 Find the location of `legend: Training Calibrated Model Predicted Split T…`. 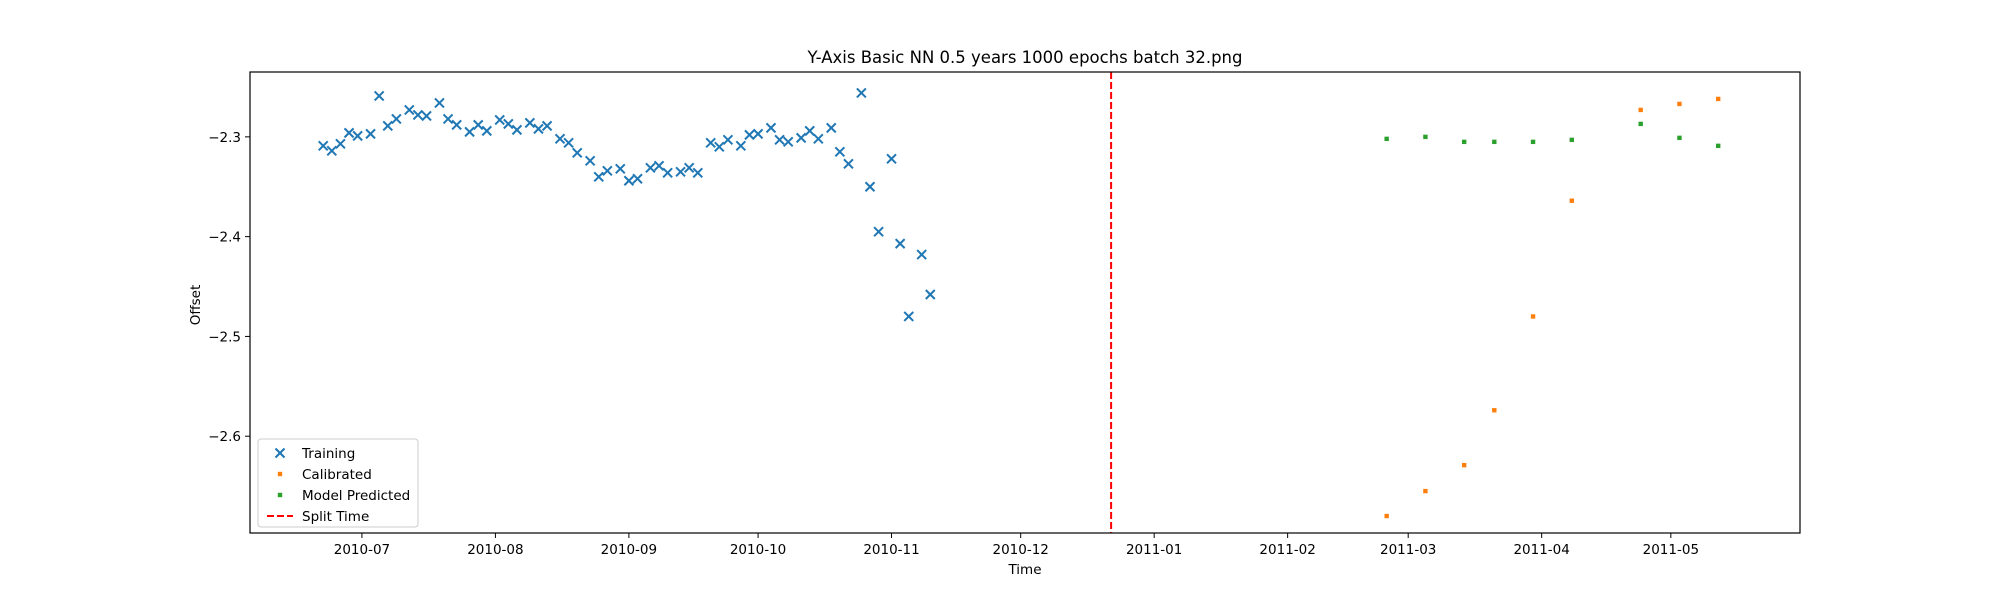

legend: Training Calibrated Model Predicted Split T… is located at coordinates (338, 483).